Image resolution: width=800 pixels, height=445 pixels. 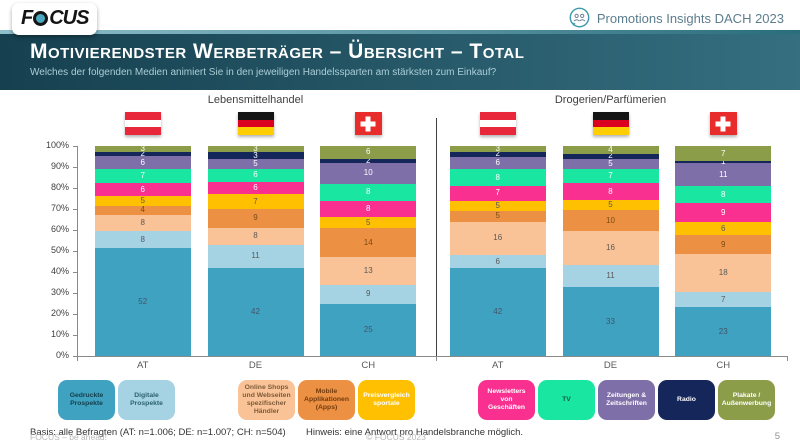 I want to click on stacked-bar: 42 6 16 5 5 7 8 6 2 3, so click(x=497, y=250).